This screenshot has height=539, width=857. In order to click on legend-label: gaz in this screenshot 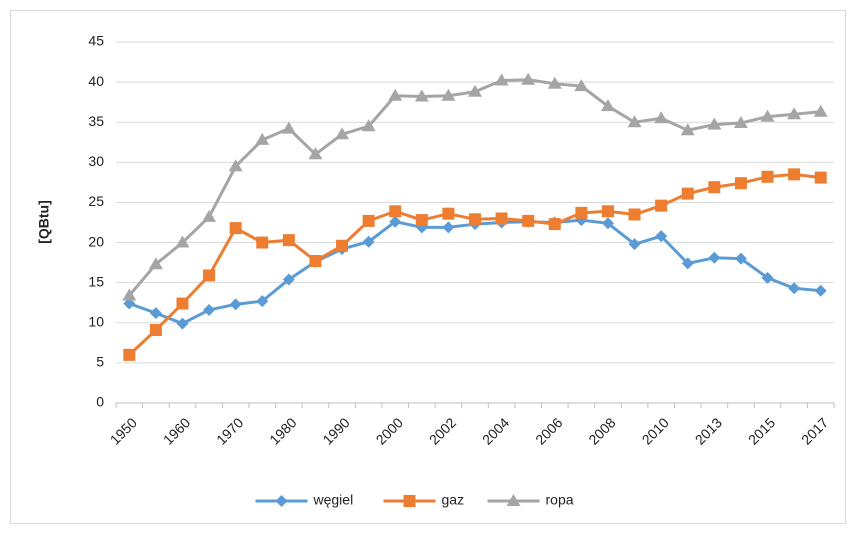, I will do `click(453, 500)`.